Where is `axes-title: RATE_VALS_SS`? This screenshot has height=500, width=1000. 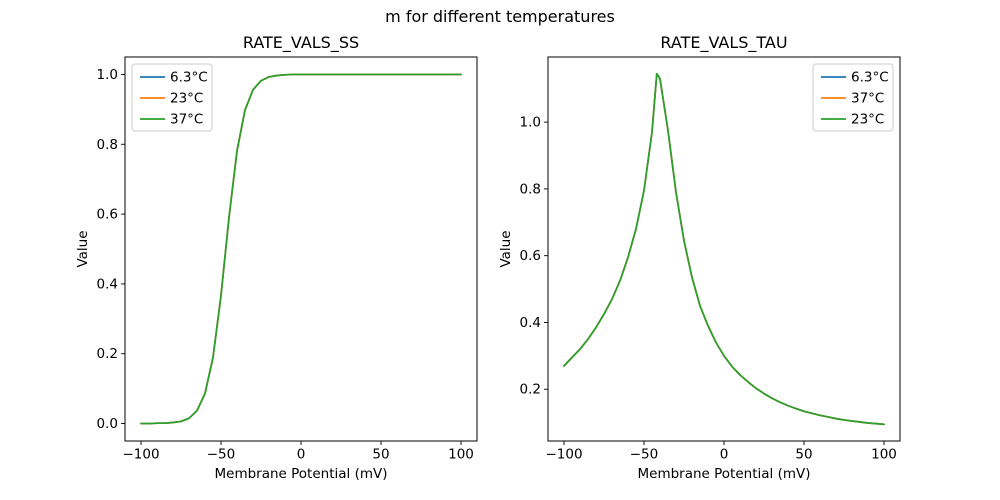 axes-title: RATE_VALS_SS is located at coordinates (301, 43).